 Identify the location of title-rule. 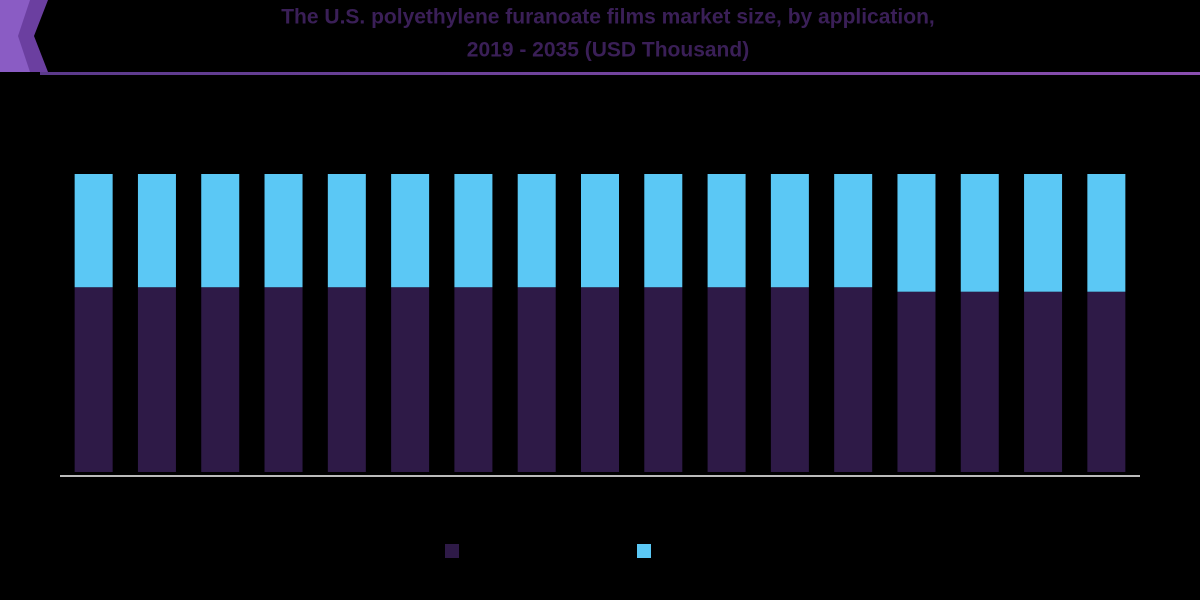
(620, 73).